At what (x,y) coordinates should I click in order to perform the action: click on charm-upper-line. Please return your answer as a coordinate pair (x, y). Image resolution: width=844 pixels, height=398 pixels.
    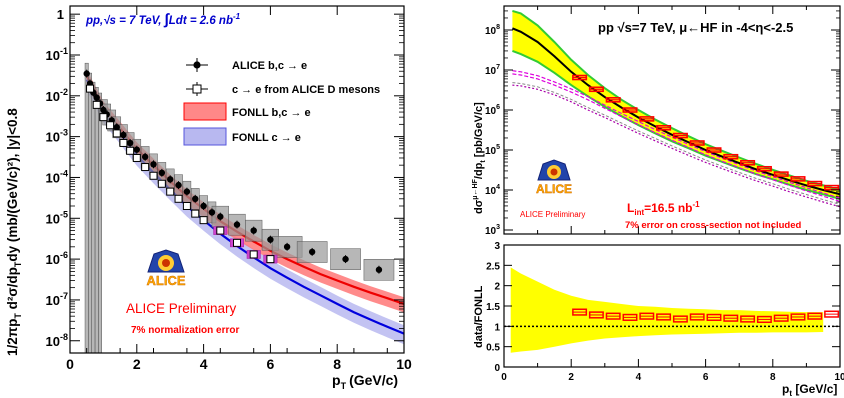
    Looking at the image, I should click on (676, 134).